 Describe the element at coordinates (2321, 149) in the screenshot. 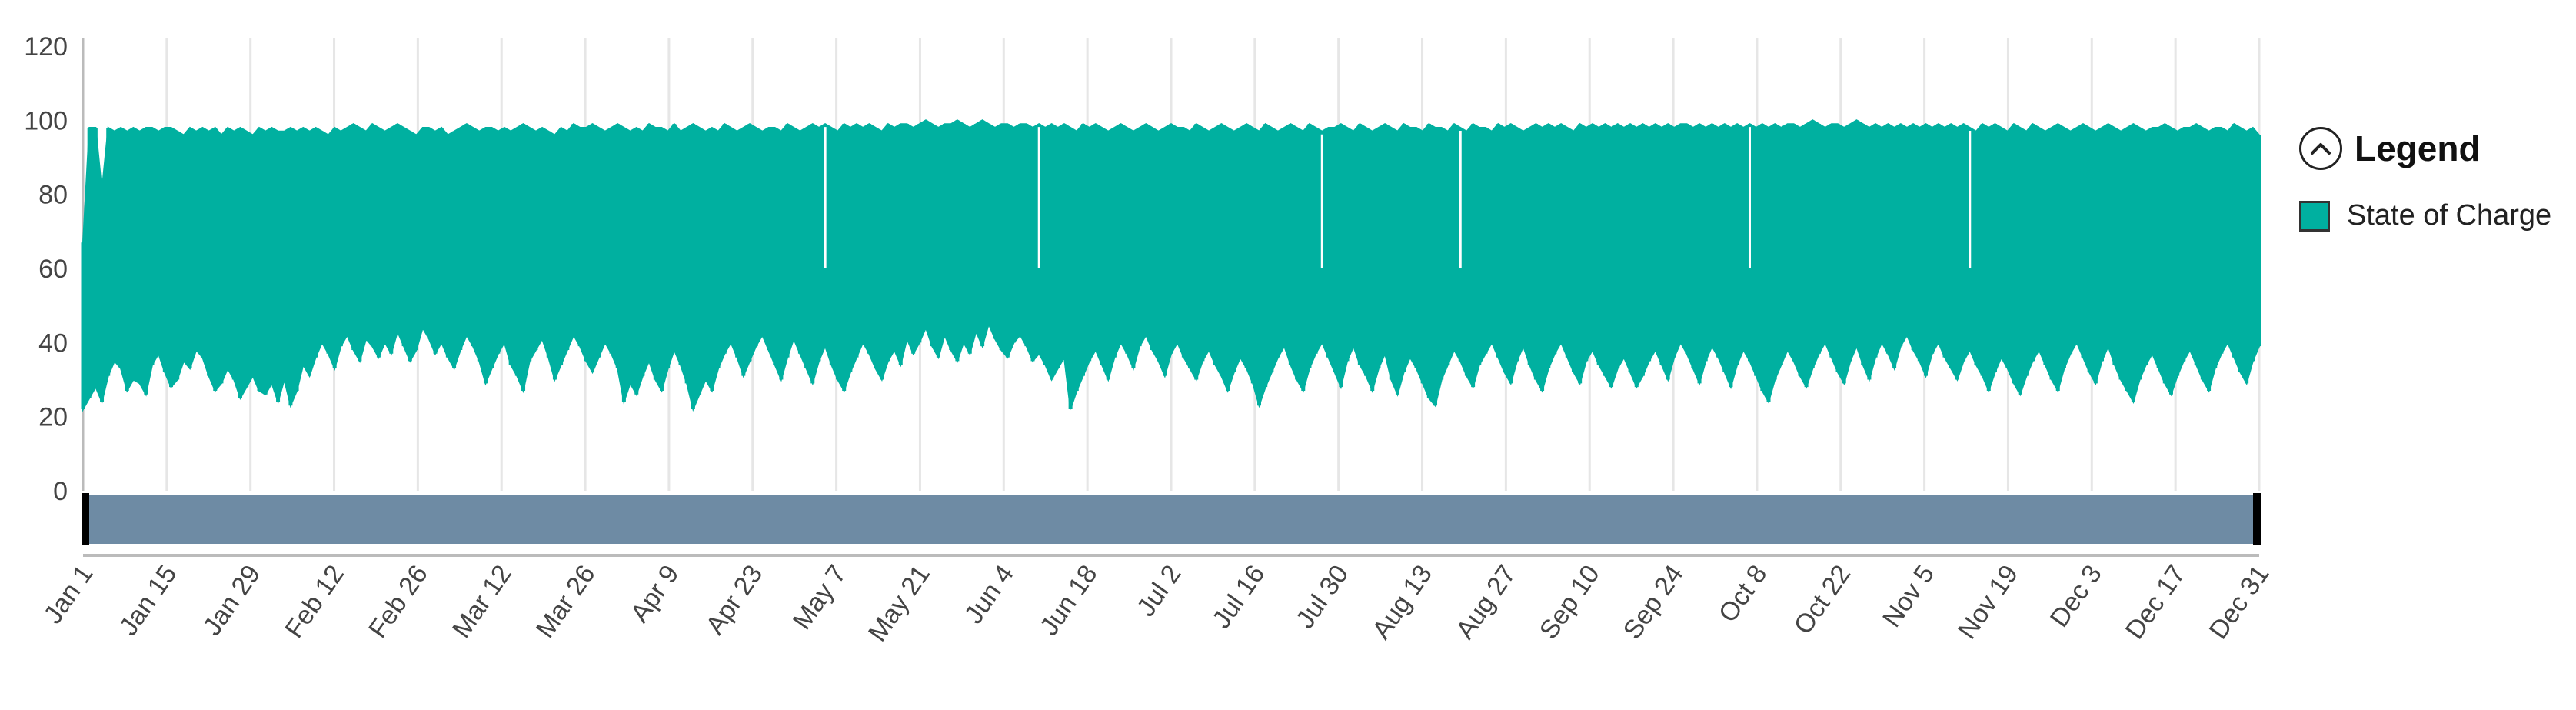

I see `chevron-up-icon` at that location.